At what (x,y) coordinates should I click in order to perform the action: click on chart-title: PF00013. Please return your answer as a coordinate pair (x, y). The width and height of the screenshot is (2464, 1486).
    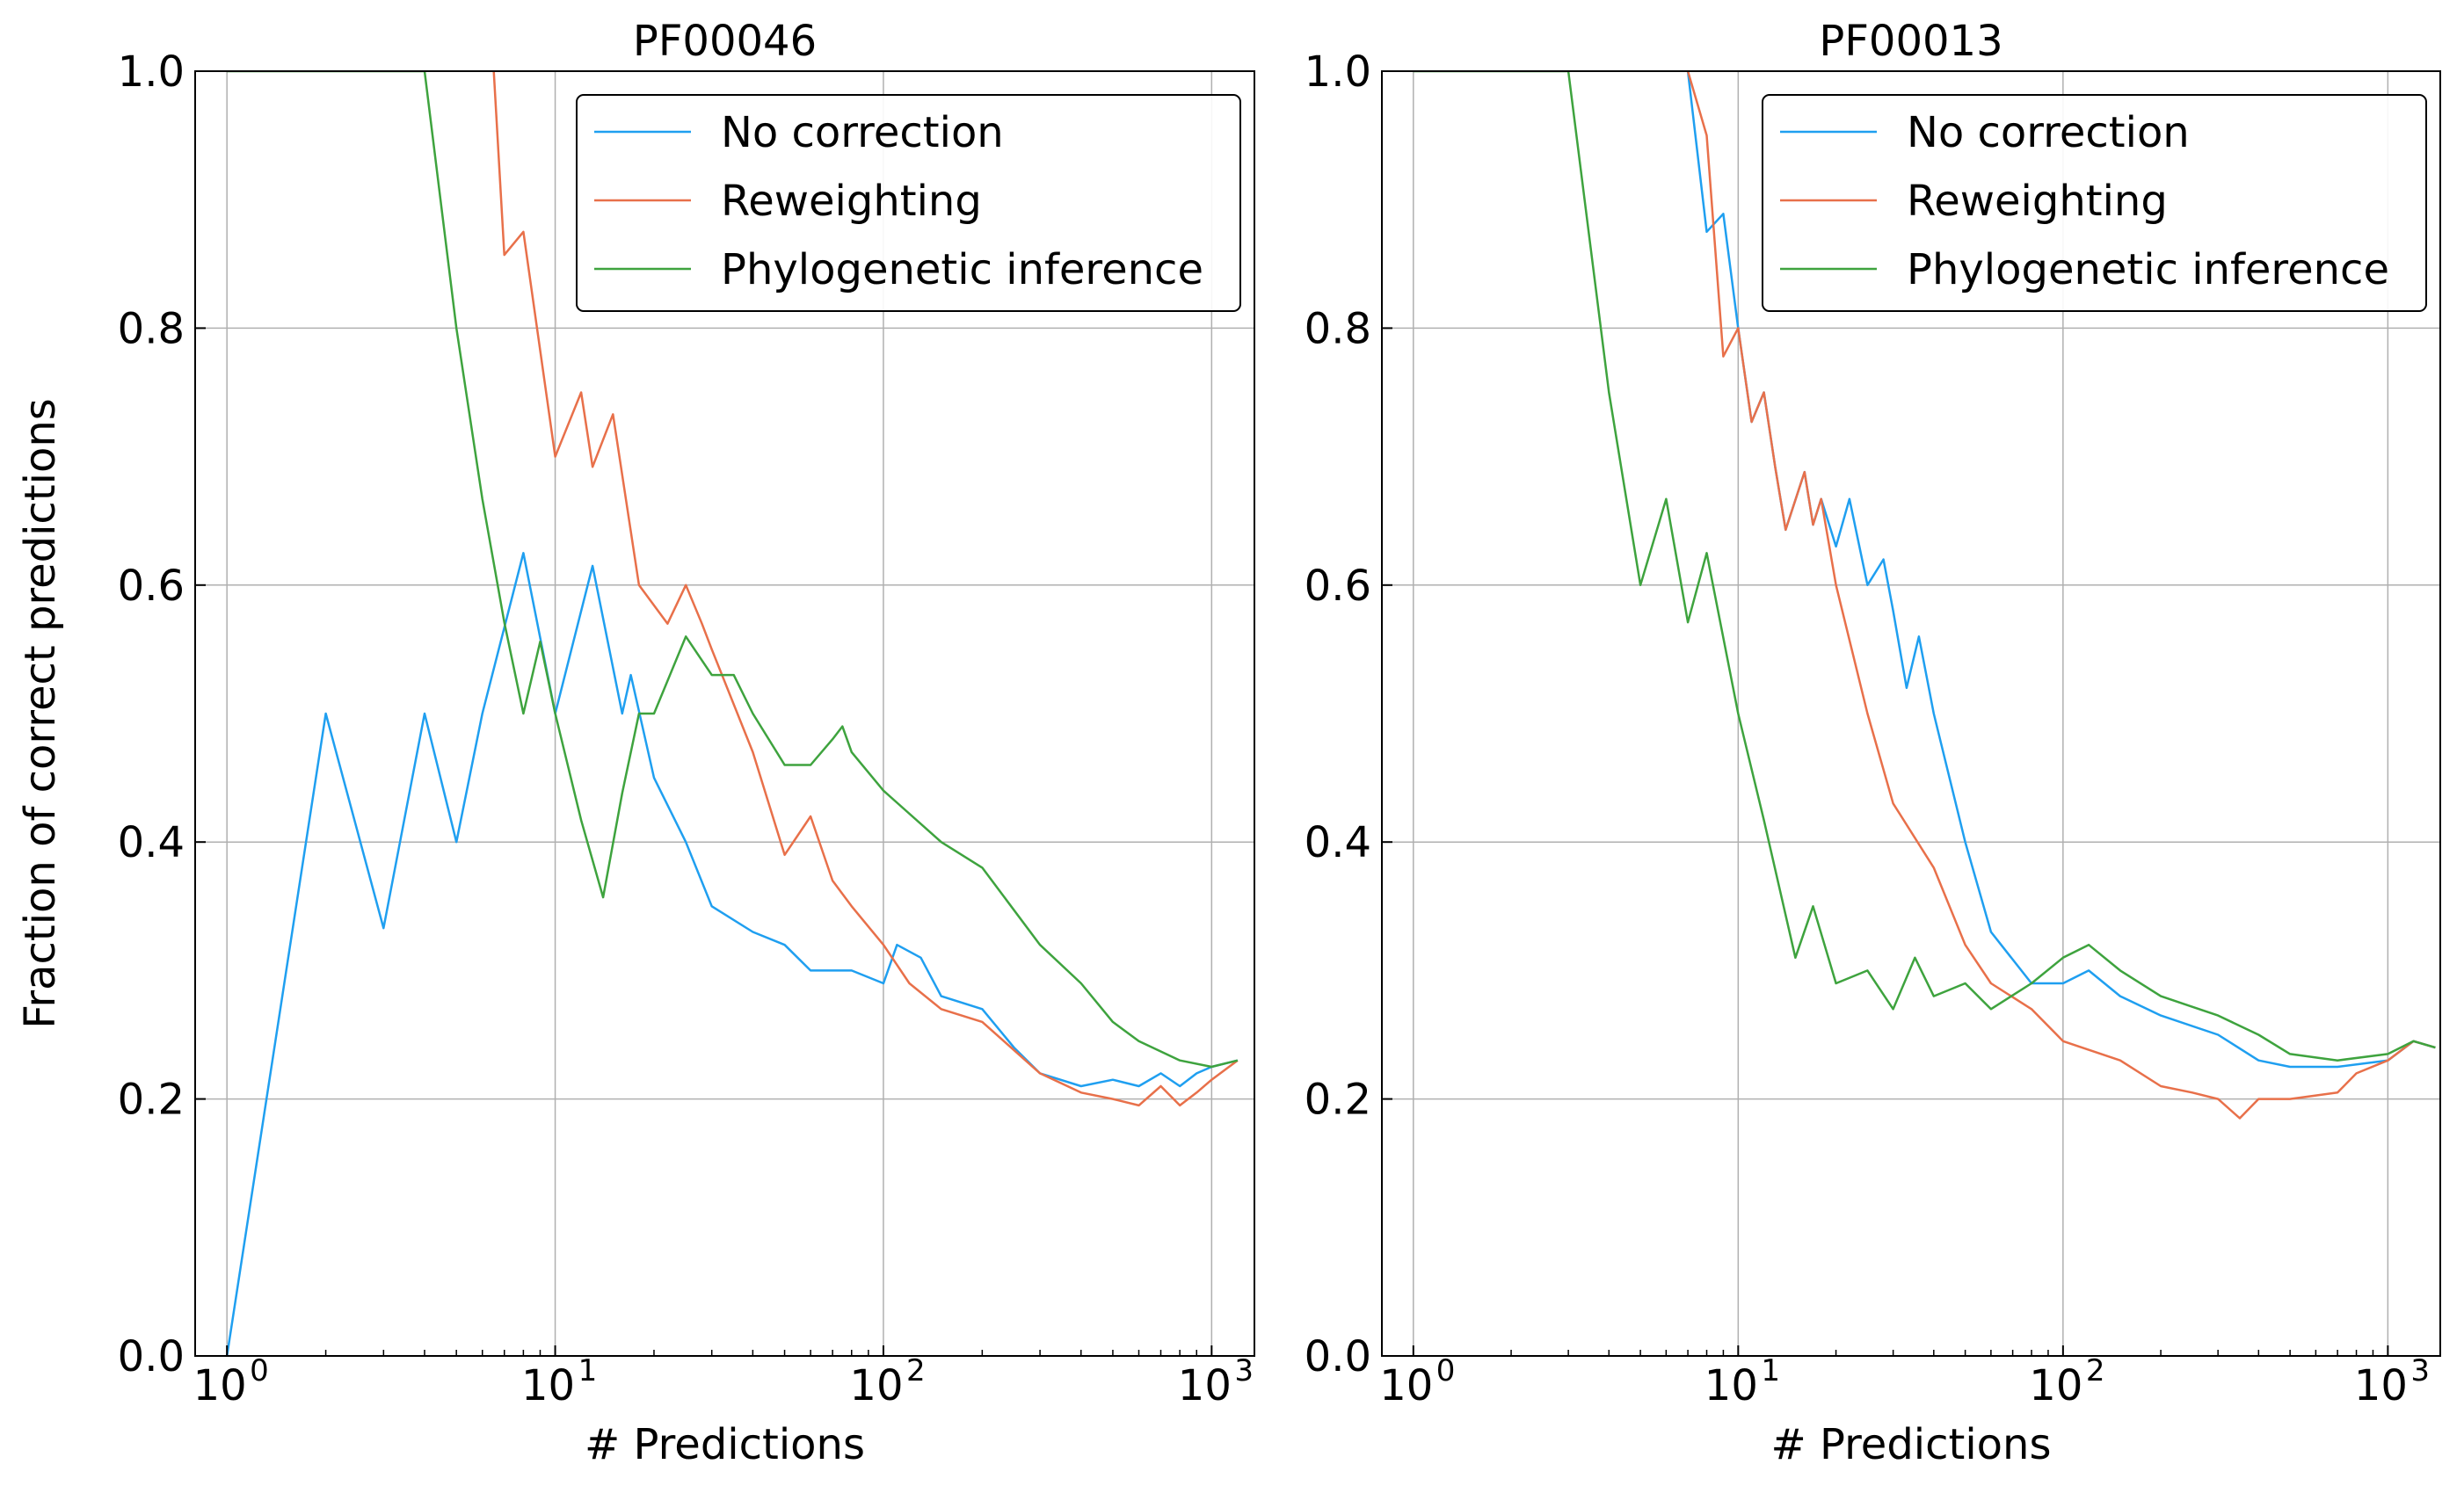
    Looking at the image, I should click on (1910, 41).